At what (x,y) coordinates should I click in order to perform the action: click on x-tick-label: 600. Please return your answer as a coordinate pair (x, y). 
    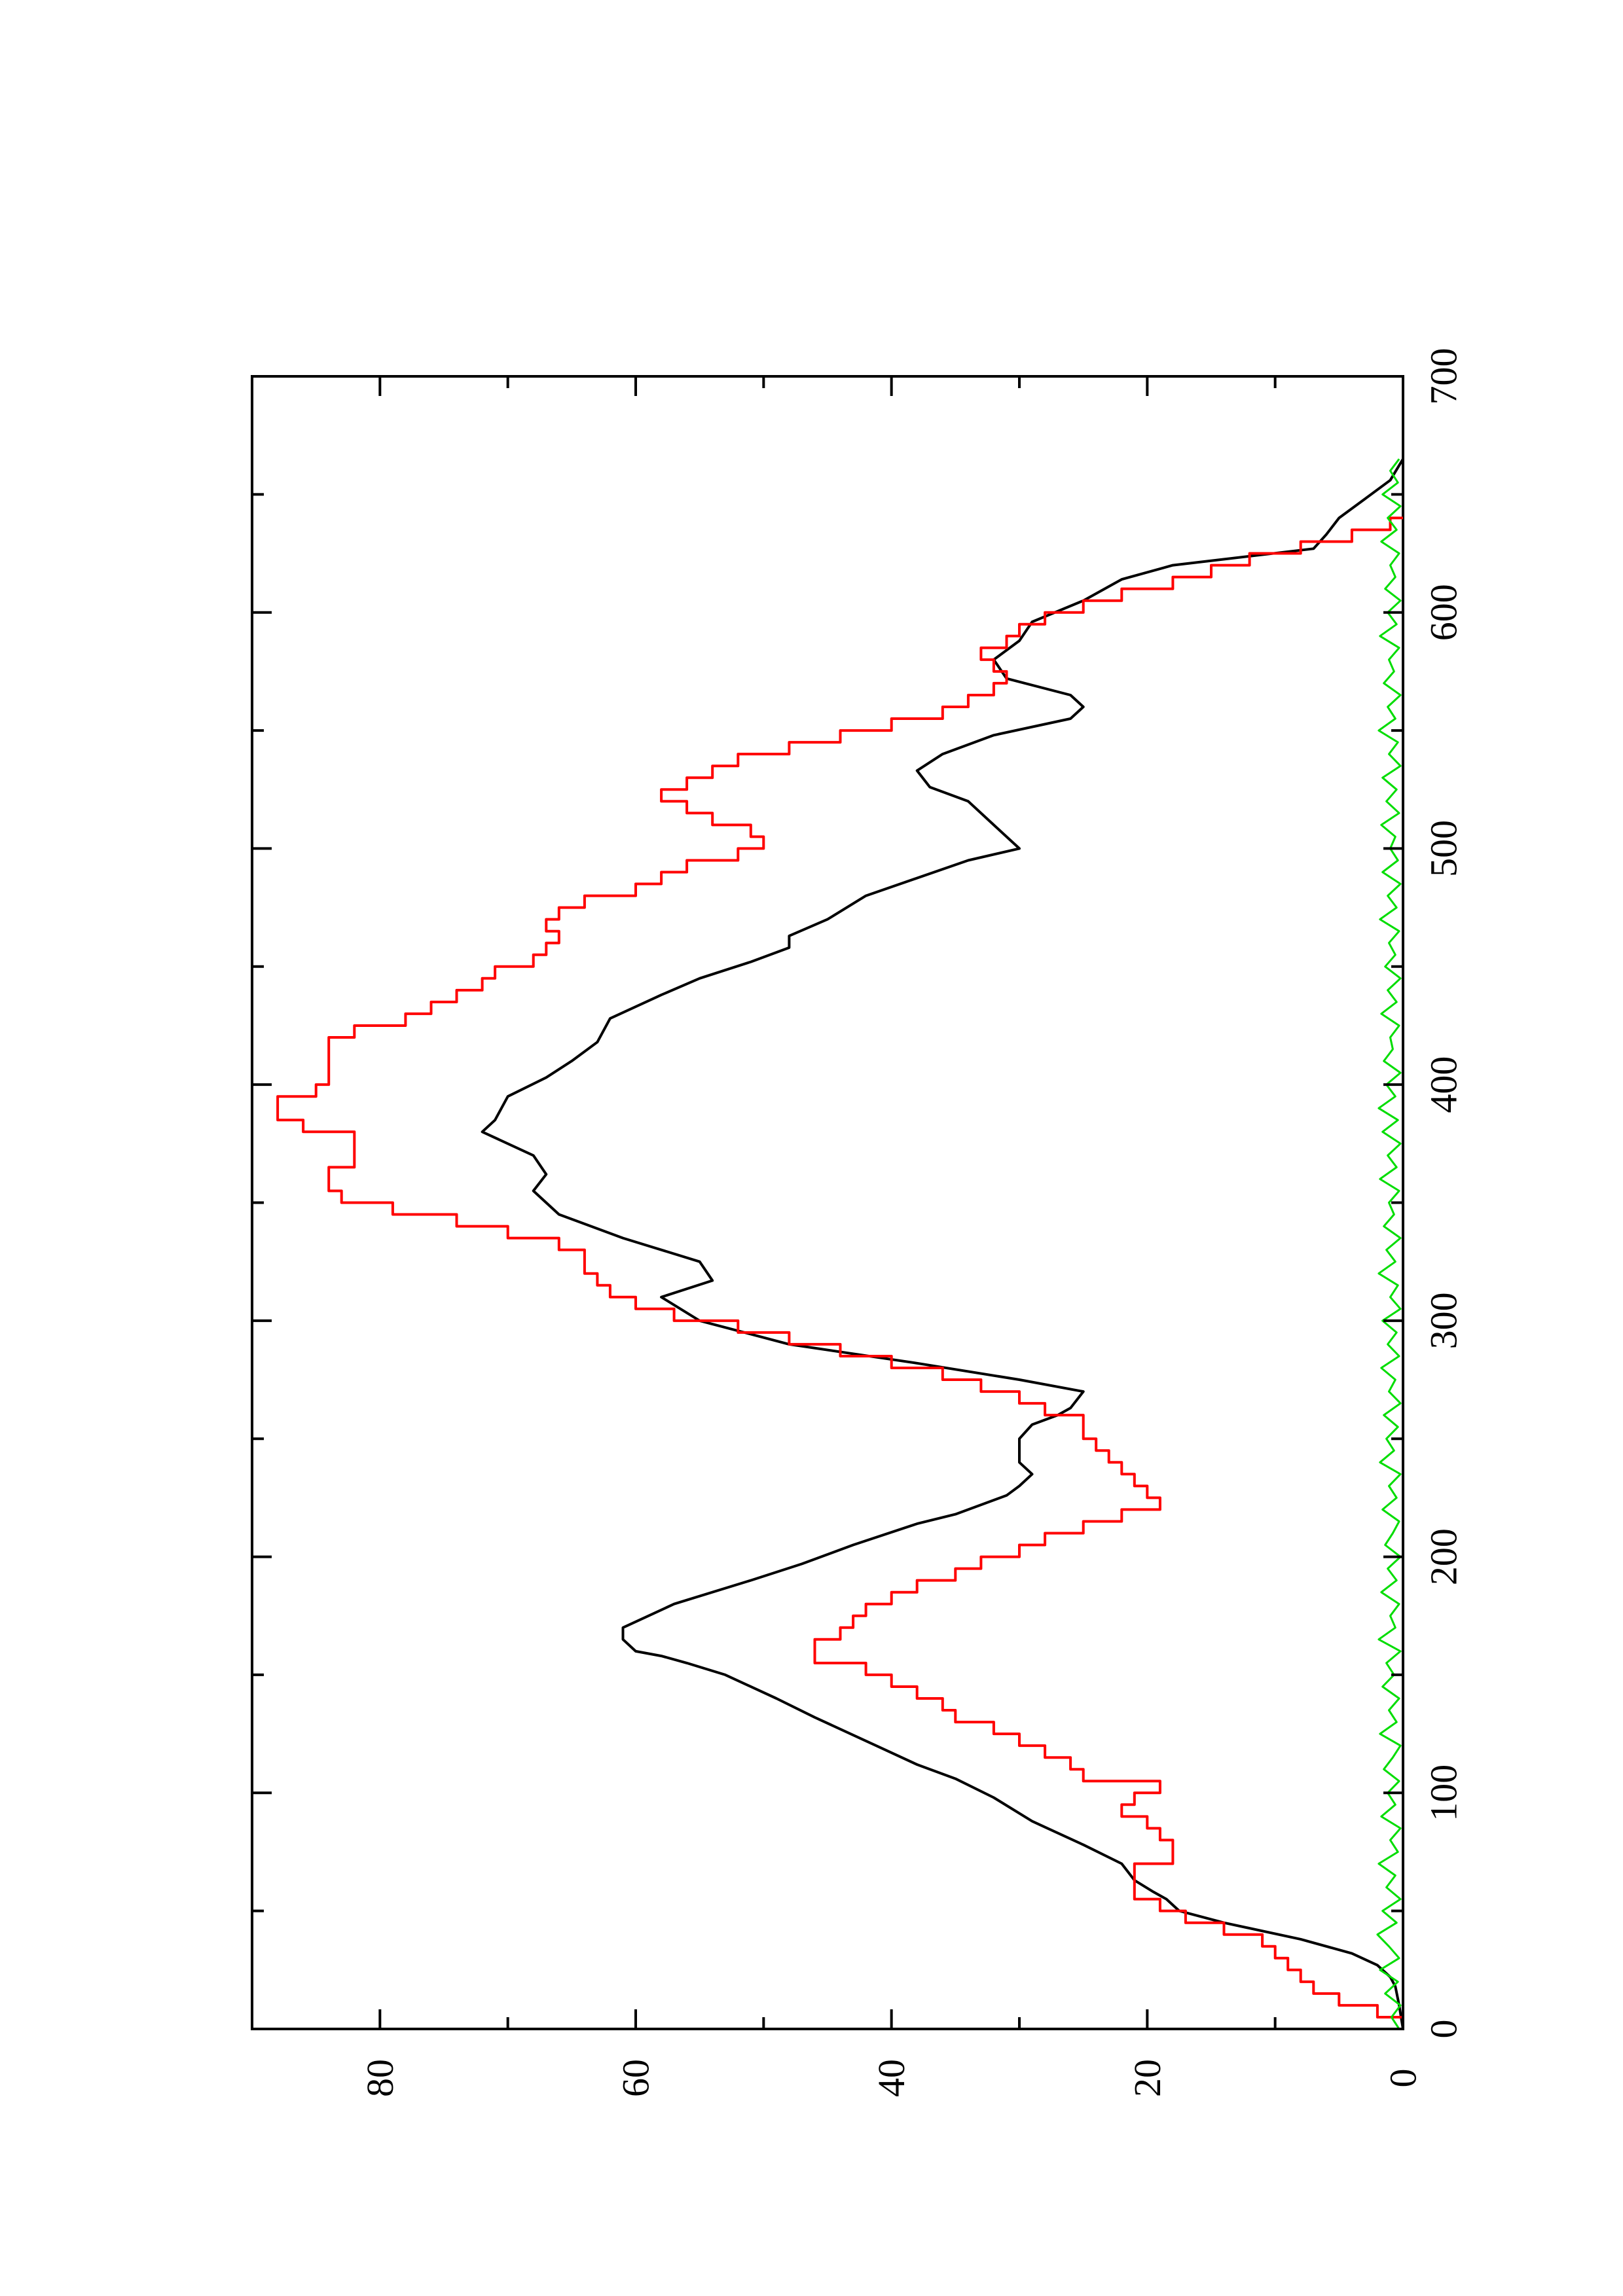
    Looking at the image, I should click on (1444, 612).